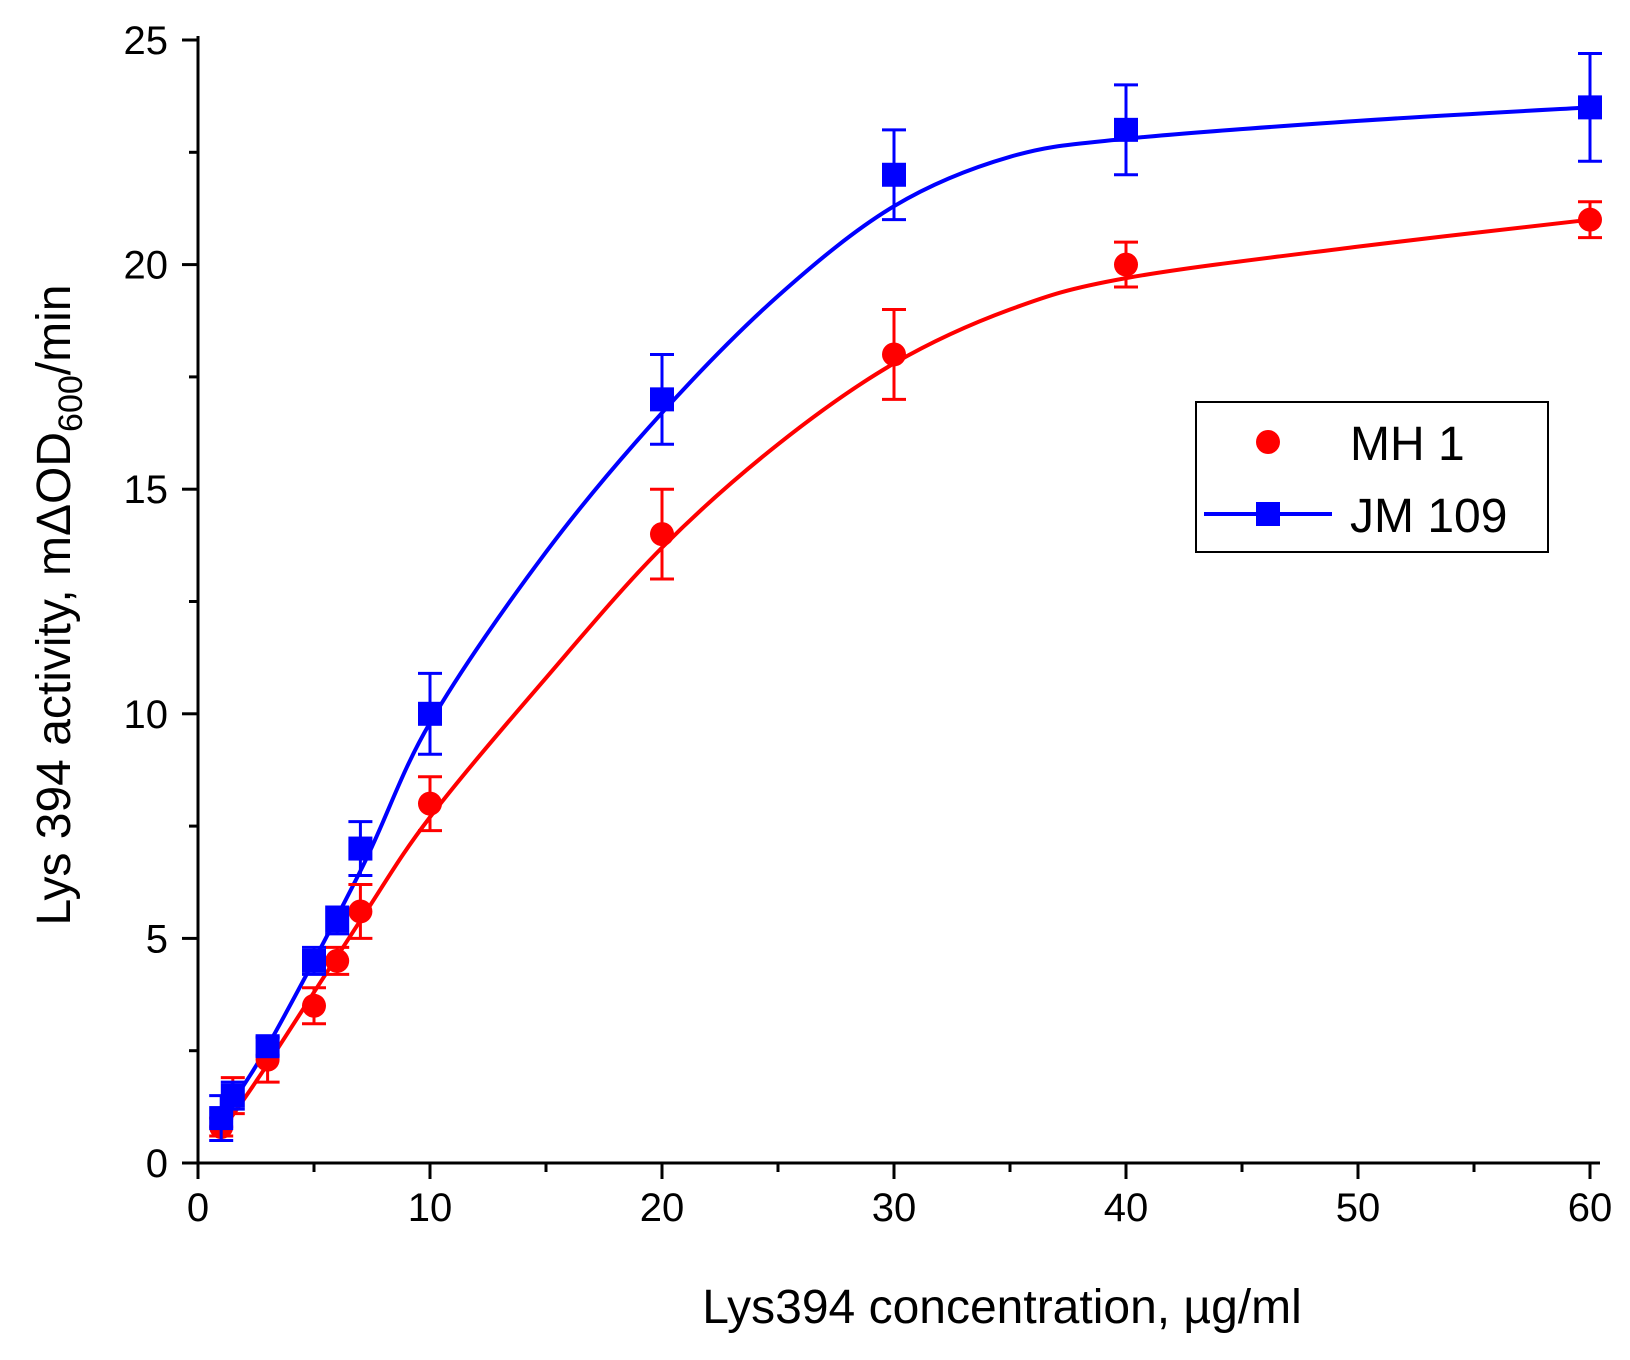 Image resolution: width=1630 pixels, height=1360 pixels. What do you see at coordinates (1358, 1208) in the screenshot?
I see `x-tick-label: 50` at bounding box center [1358, 1208].